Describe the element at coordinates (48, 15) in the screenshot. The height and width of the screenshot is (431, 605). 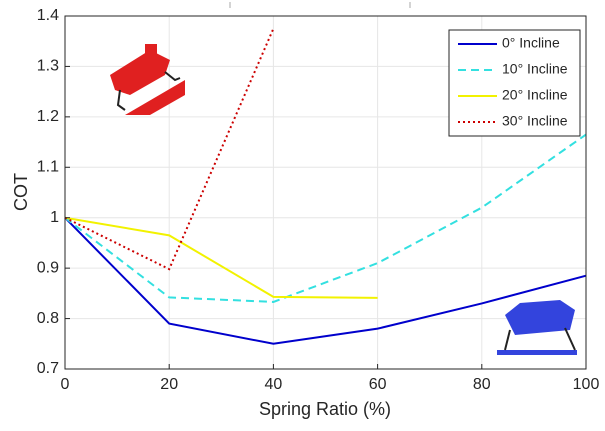
I see `y-tick-label: 1.4` at that location.